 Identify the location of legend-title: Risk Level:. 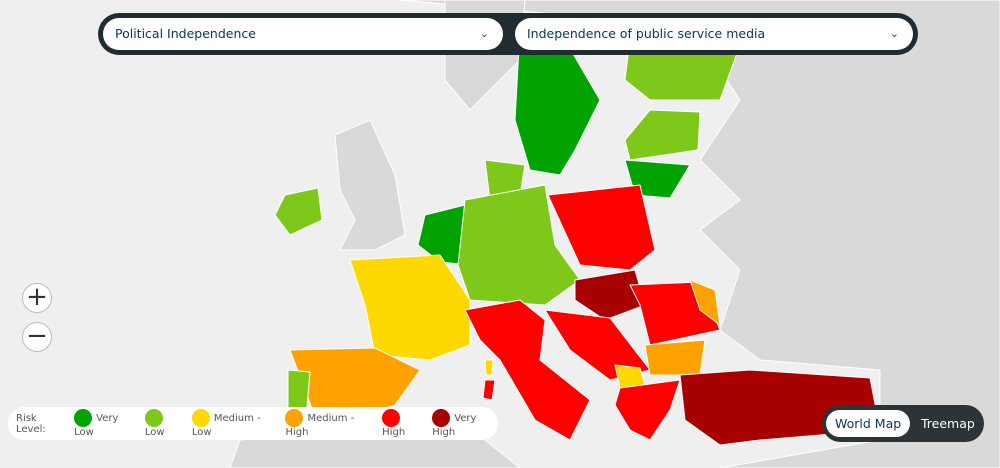
(31, 423).